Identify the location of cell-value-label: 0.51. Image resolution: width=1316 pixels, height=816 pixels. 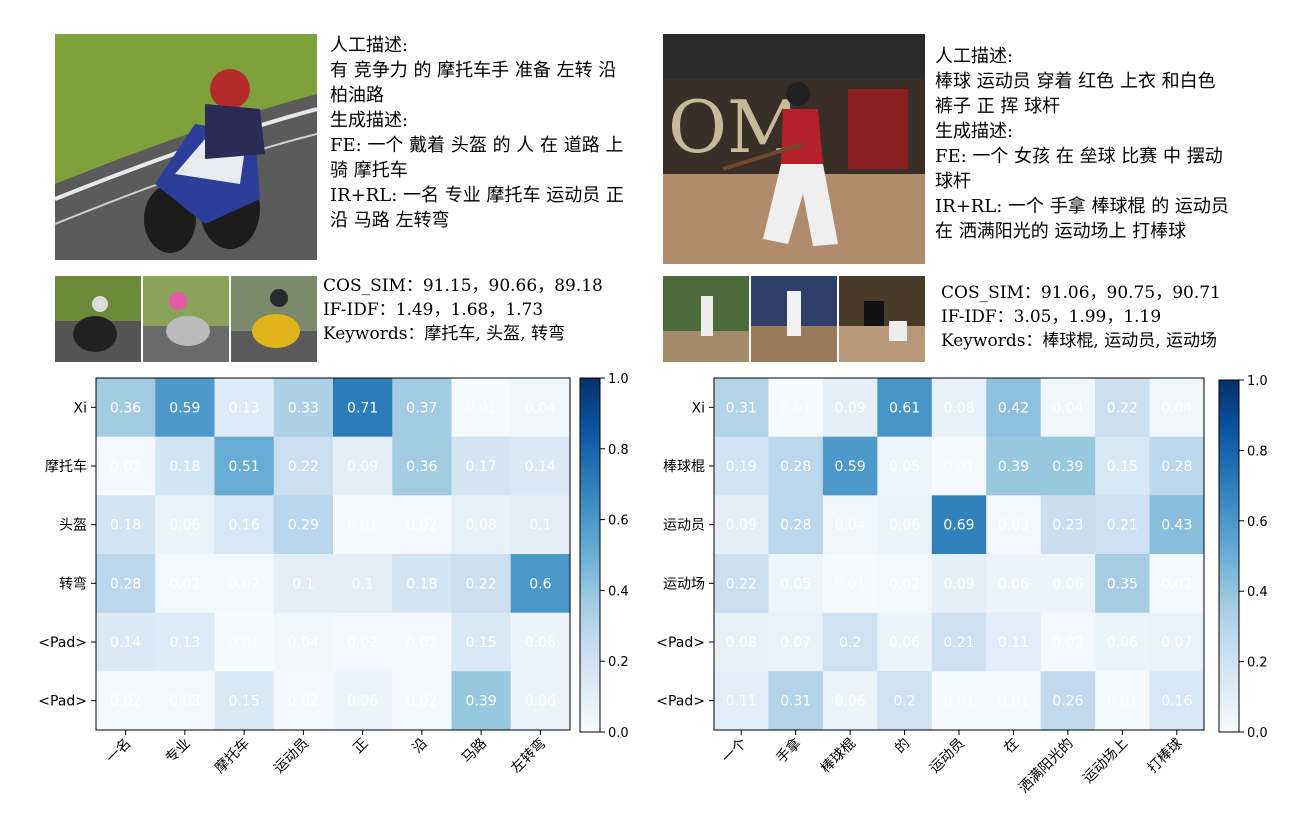
(244, 467).